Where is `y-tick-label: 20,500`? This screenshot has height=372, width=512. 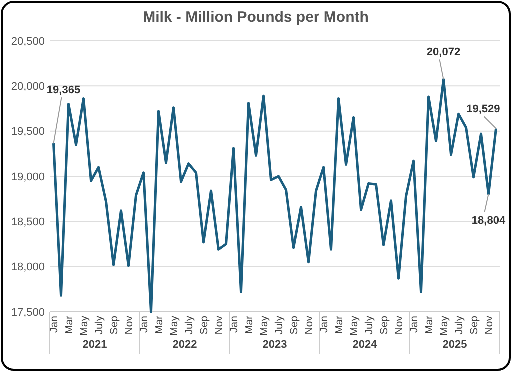 y-tick-label: 20,500 is located at coordinates (28, 42).